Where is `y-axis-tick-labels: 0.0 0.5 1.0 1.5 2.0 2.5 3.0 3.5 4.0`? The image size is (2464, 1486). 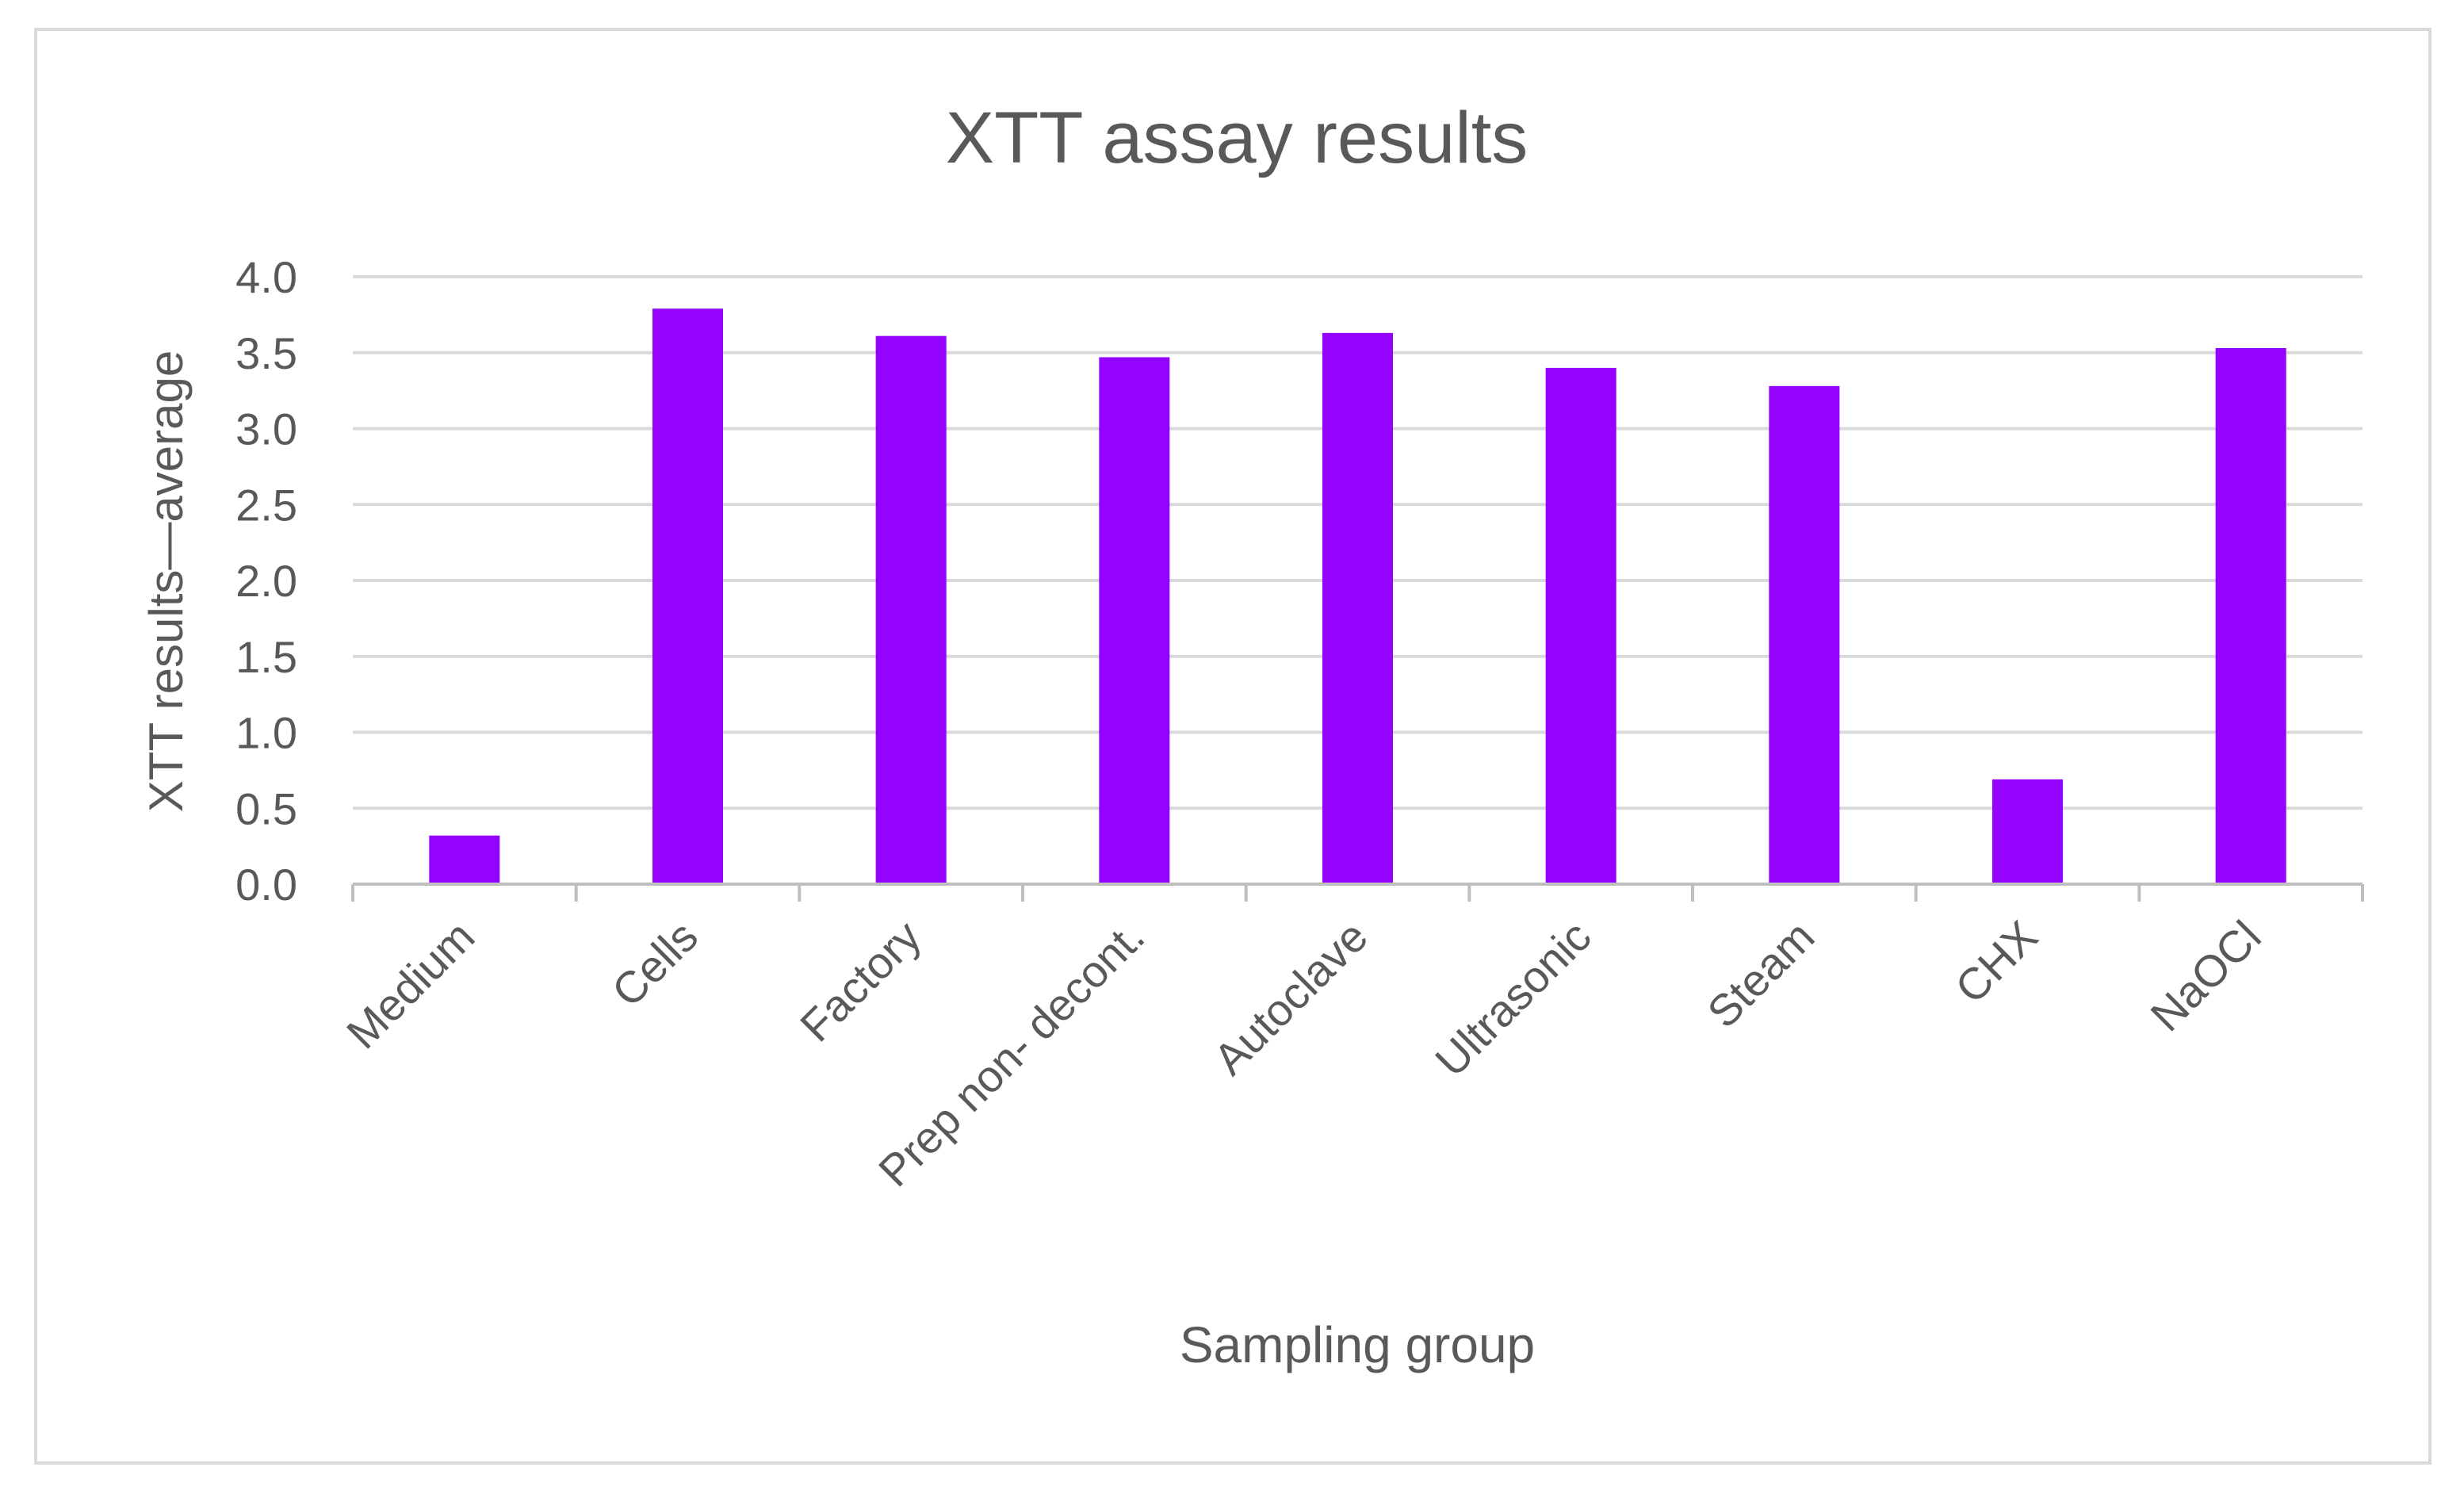 y-axis-tick-labels: 0.0 0.5 1.0 1.5 2.0 2.5 3.0 3.5 4.0 is located at coordinates (266, 581).